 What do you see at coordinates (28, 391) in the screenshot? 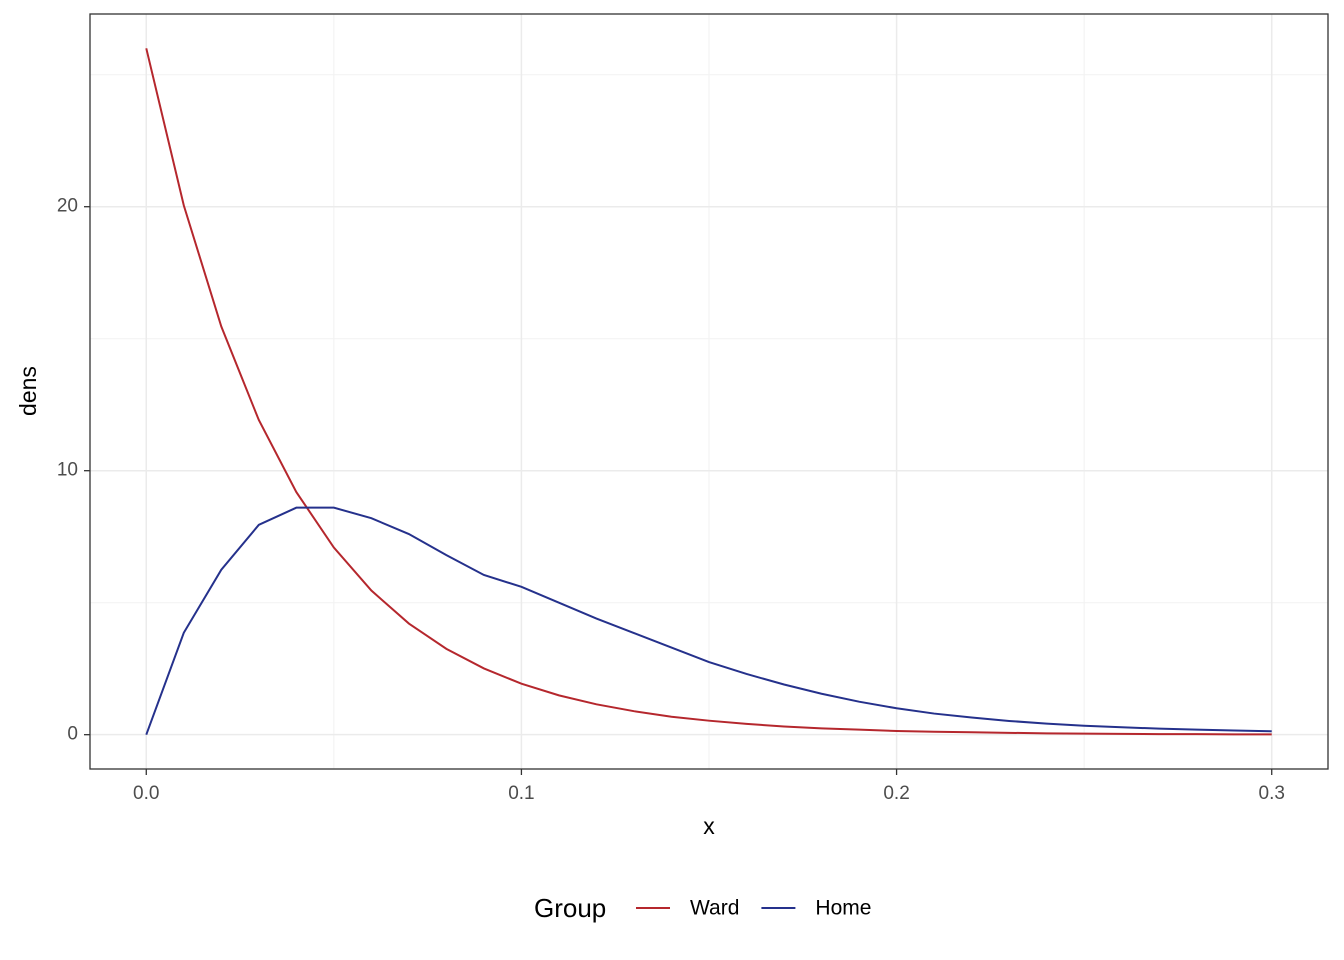
I see `y-axis-label: dens` at bounding box center [28, 391].